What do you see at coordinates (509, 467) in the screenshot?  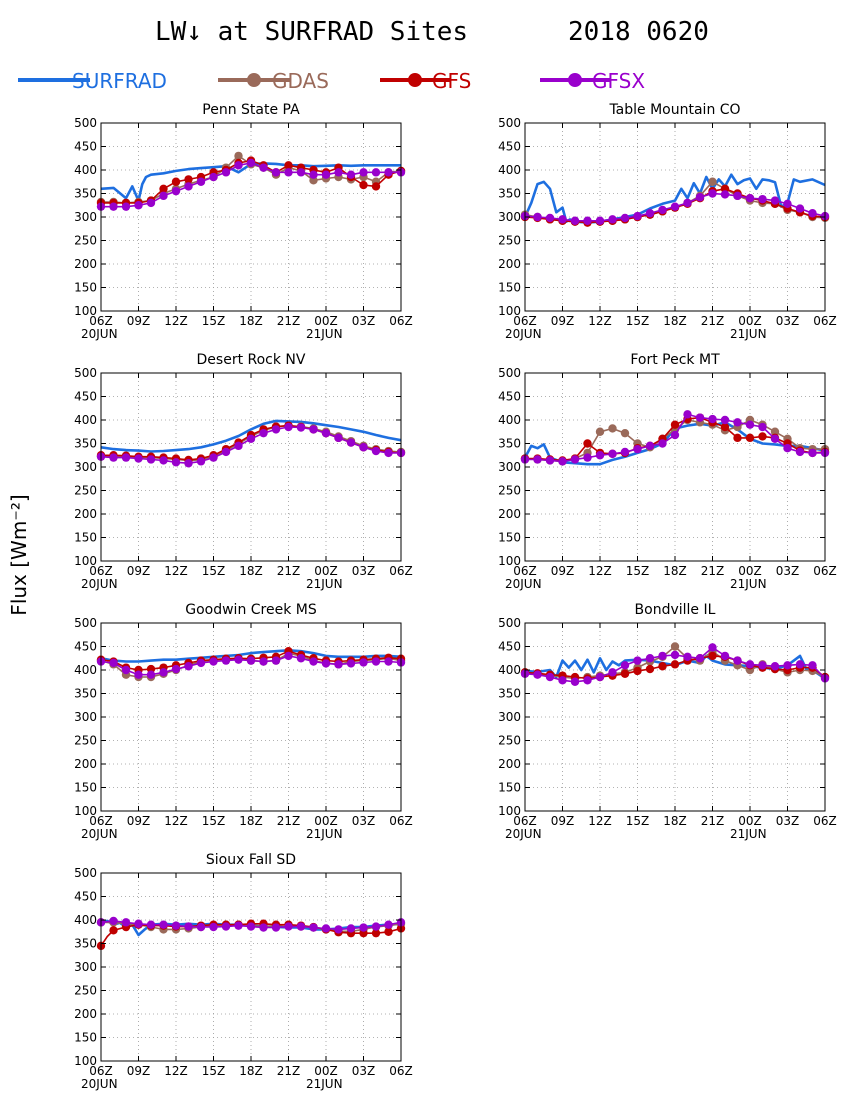 I see `y-tick-label: 300` at bounding box center [509, 467].